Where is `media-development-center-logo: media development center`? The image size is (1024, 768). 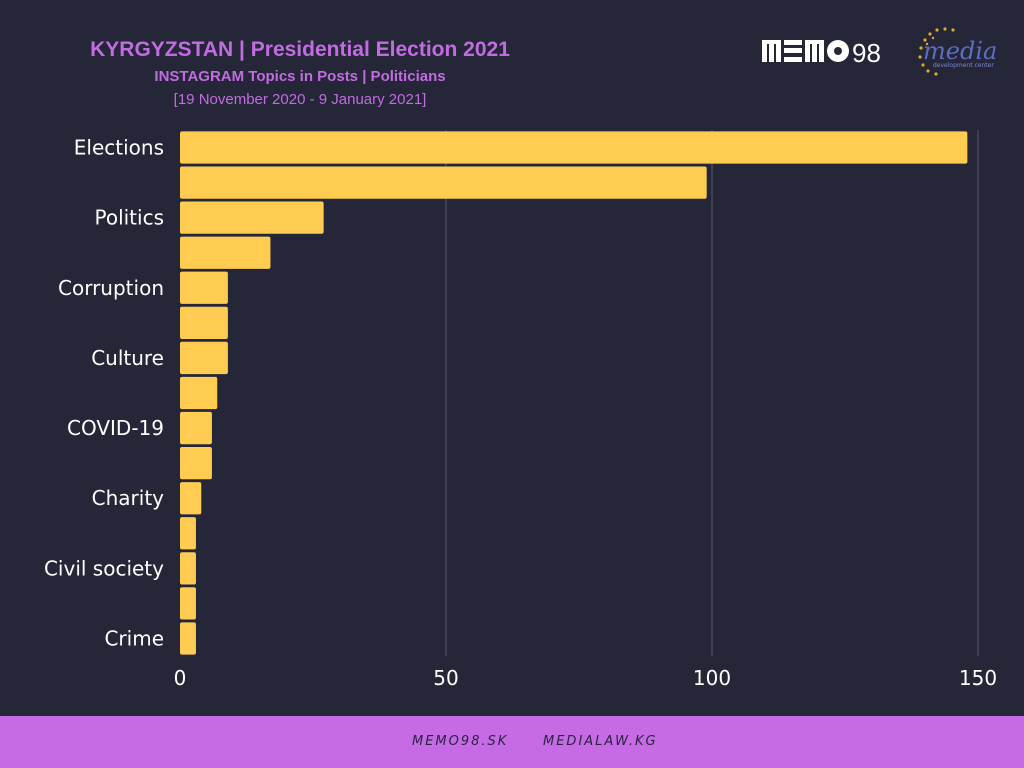 media-development-center-logo: media development center is located at coordinates (957, 51).